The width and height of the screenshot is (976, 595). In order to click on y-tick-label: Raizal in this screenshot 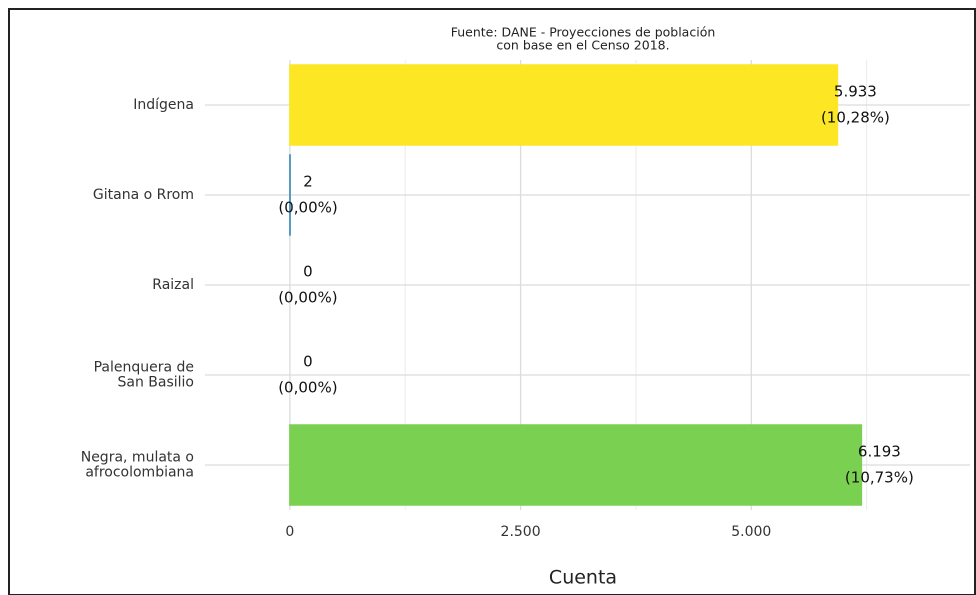, I will do `click(173, 285)`.